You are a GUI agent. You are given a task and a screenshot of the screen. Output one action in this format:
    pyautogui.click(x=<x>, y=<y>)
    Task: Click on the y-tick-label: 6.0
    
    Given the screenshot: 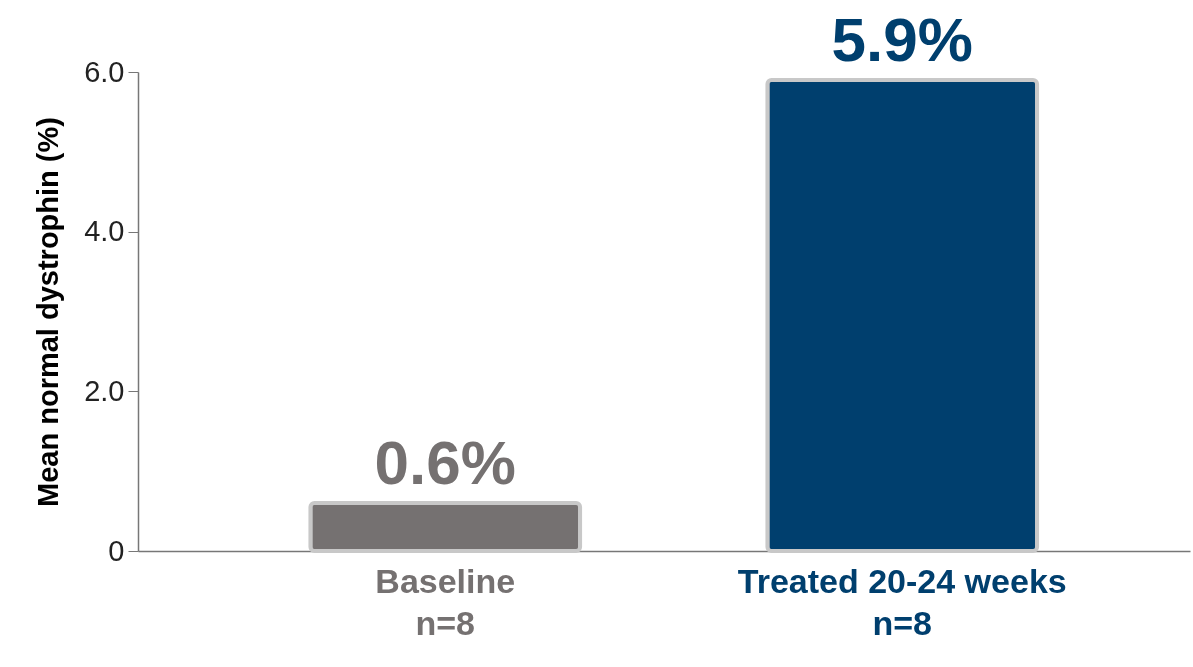 What is the action you would take?
    pyautogui.click(x=104, y=71)
    